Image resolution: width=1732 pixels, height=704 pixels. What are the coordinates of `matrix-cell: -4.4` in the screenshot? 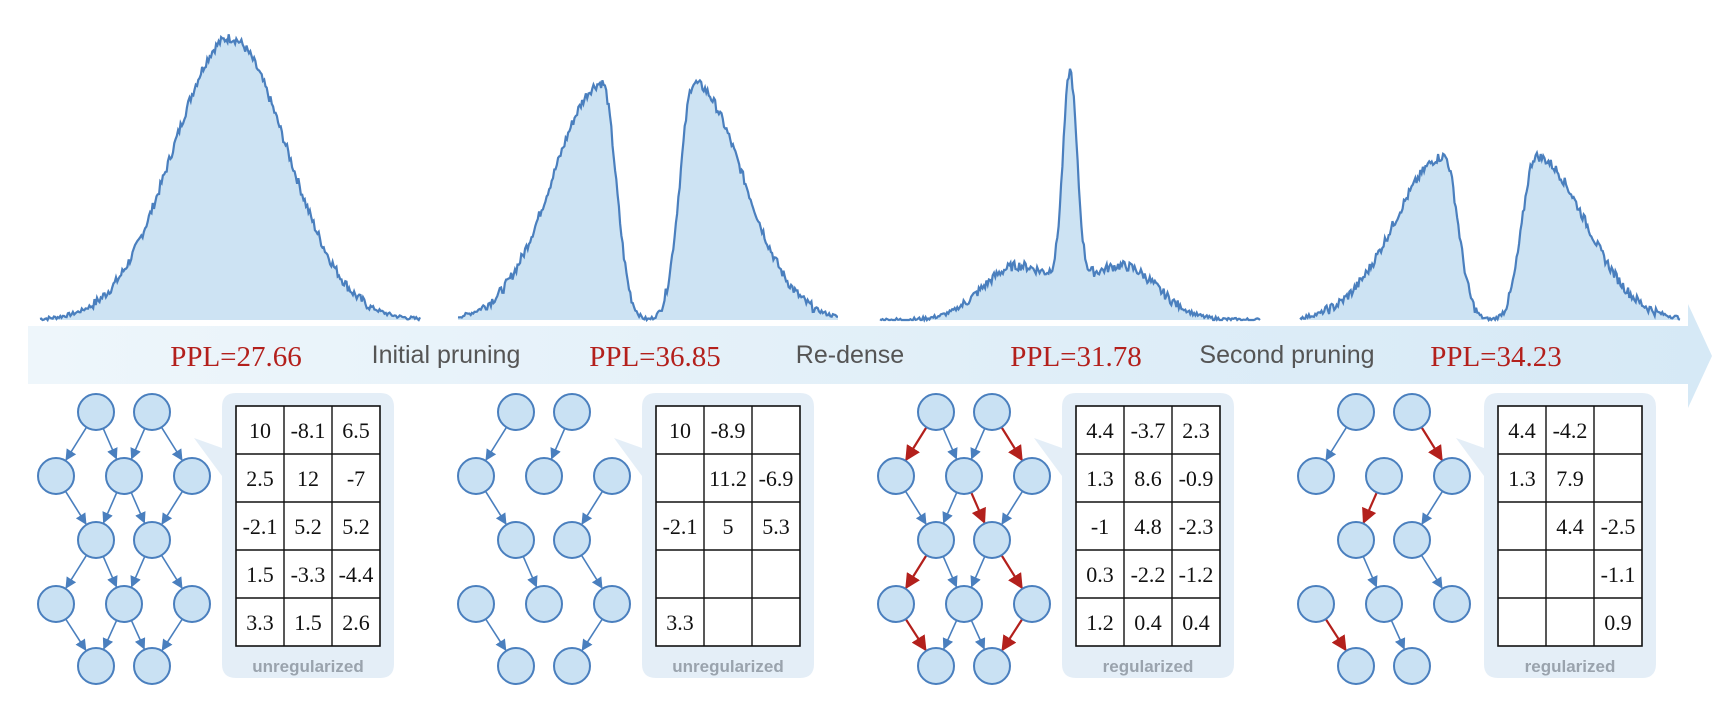 It's located at (356, 574).